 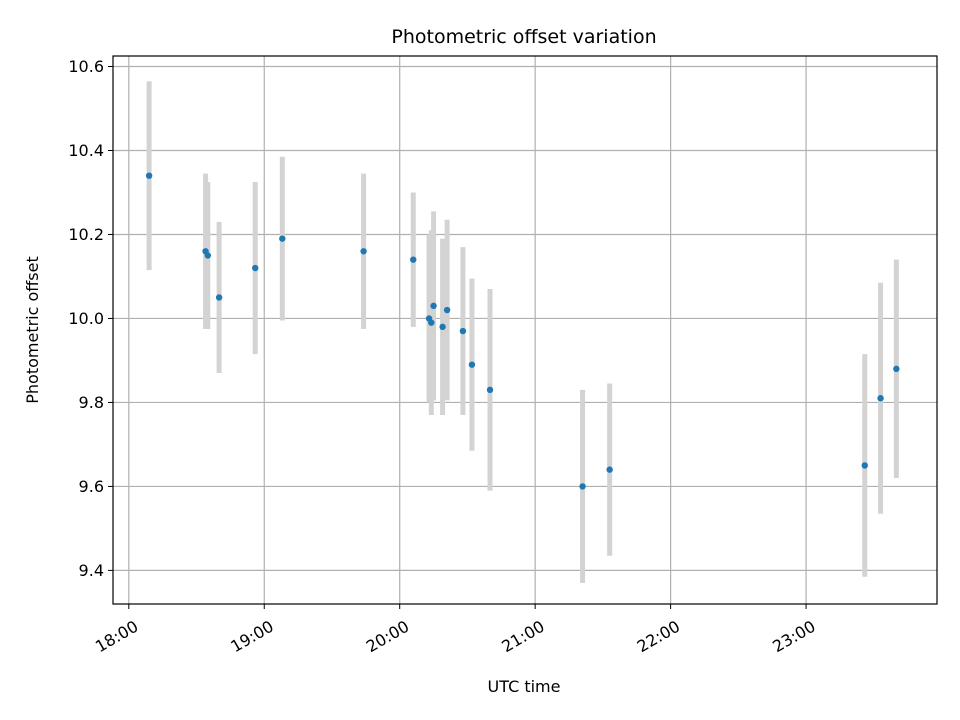 What do you see at coordinates (524, 686) in the screenshot?
I see `x-axis-label: UTC time` at bounding box center [524, 686].